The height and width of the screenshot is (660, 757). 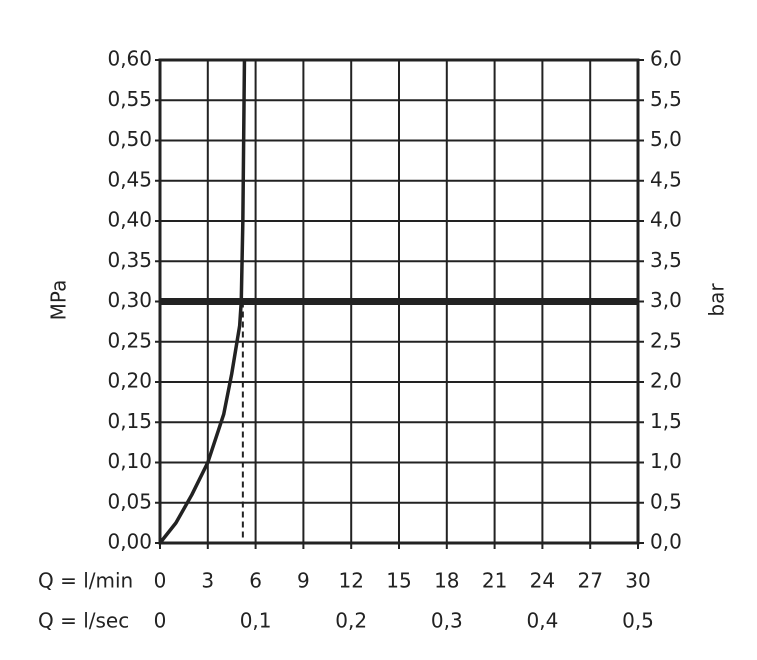 I want to click on y-tick-label: 0,35, so click(x=129, y=260).